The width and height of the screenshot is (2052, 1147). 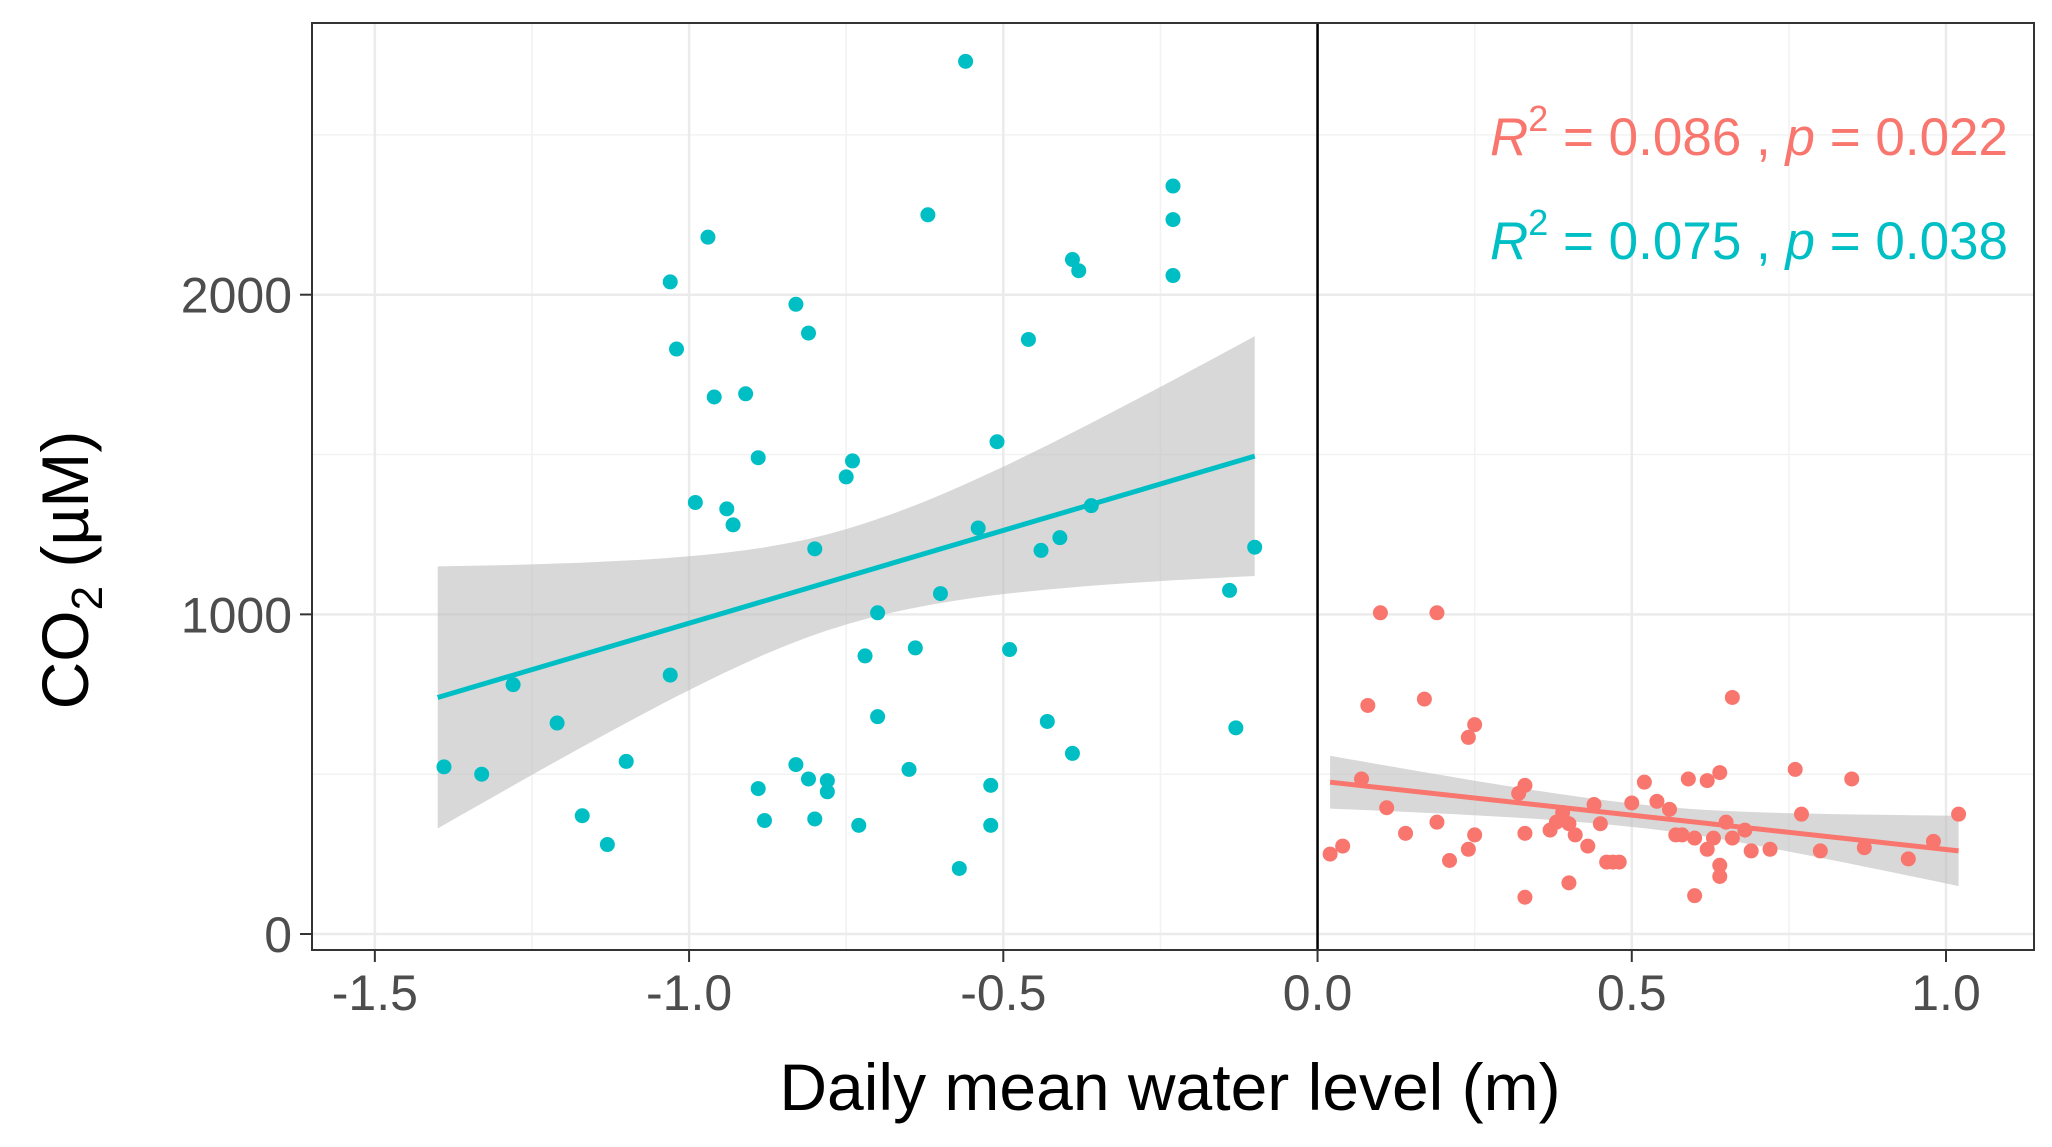 What do you see at coordinates (65, 508) in the screenshot?
I see `y-axis-title-unit: (µM)` at bounding box center [65, 508].